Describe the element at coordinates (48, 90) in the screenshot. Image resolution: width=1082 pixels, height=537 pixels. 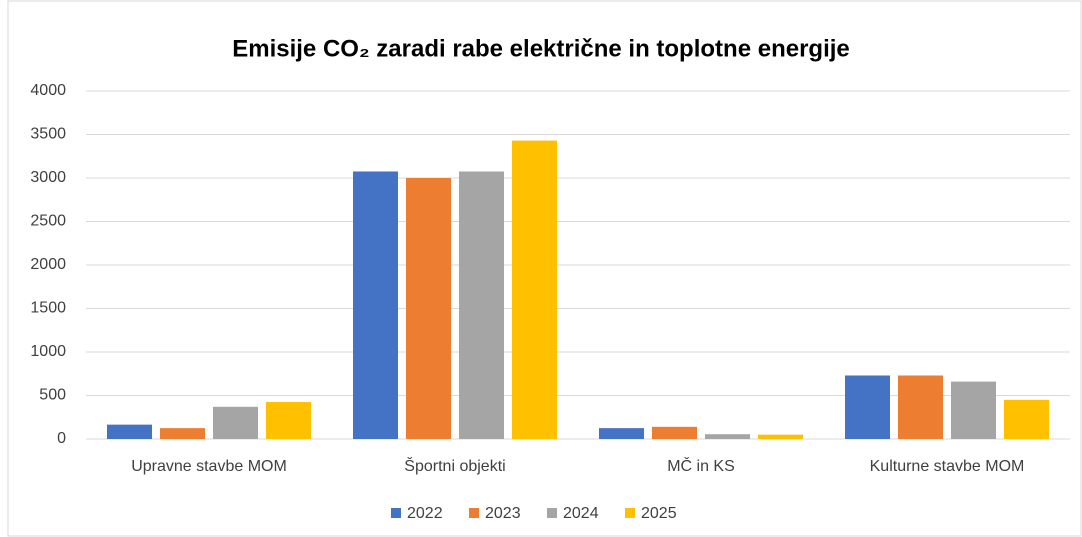
I see `y-tick-label: 4000` at that location.